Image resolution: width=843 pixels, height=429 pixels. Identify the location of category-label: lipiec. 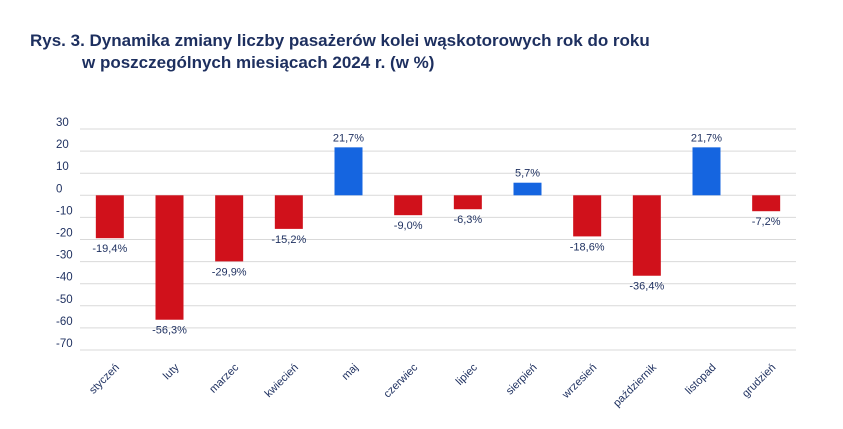
(467, 374).